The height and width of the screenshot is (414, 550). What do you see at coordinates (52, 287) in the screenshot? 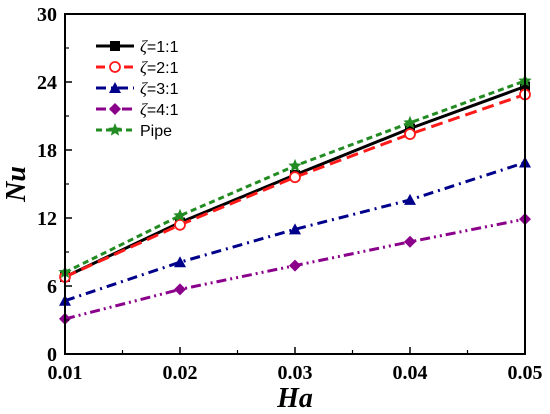
I see `y-tick-label: 6` at bounding box center [52, 287].